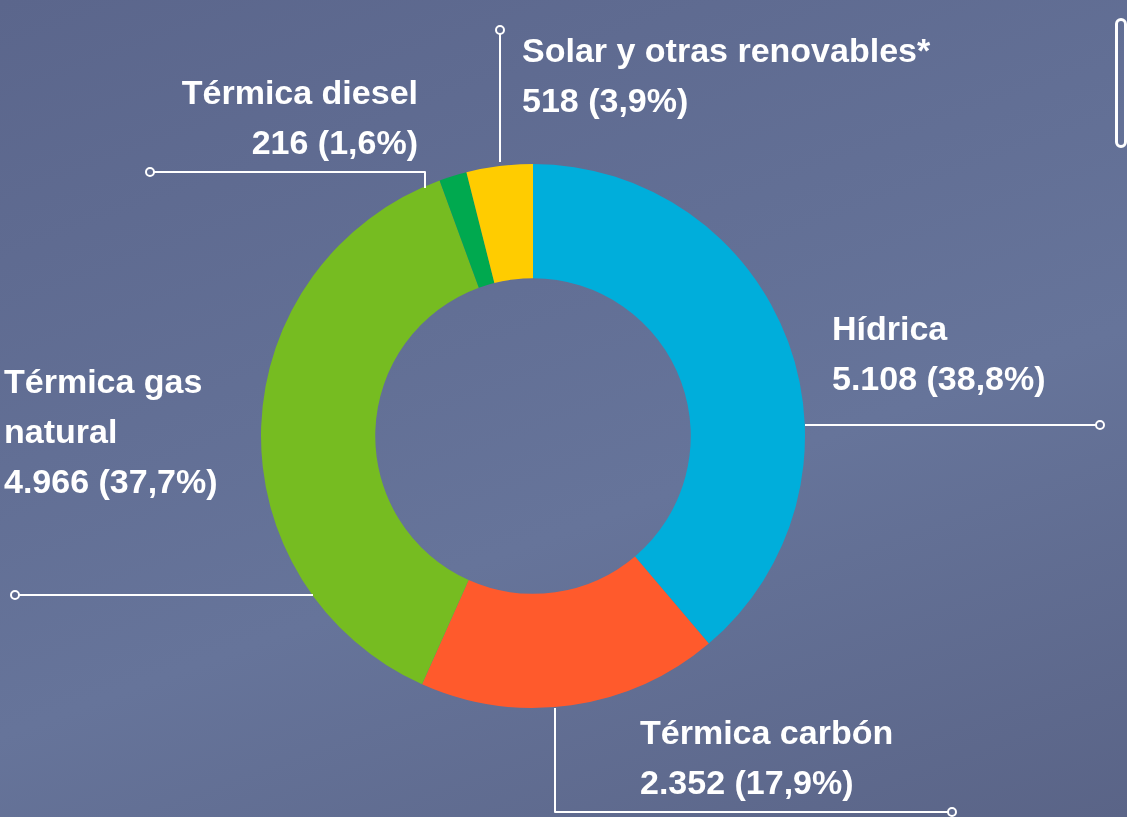 The width and height of the screenshot is (1127, 817). What do you see at coordinates (605, 100) in the screenshot?
I see `data-label: 518 (3,9%)` at bounding box center [605, 100].